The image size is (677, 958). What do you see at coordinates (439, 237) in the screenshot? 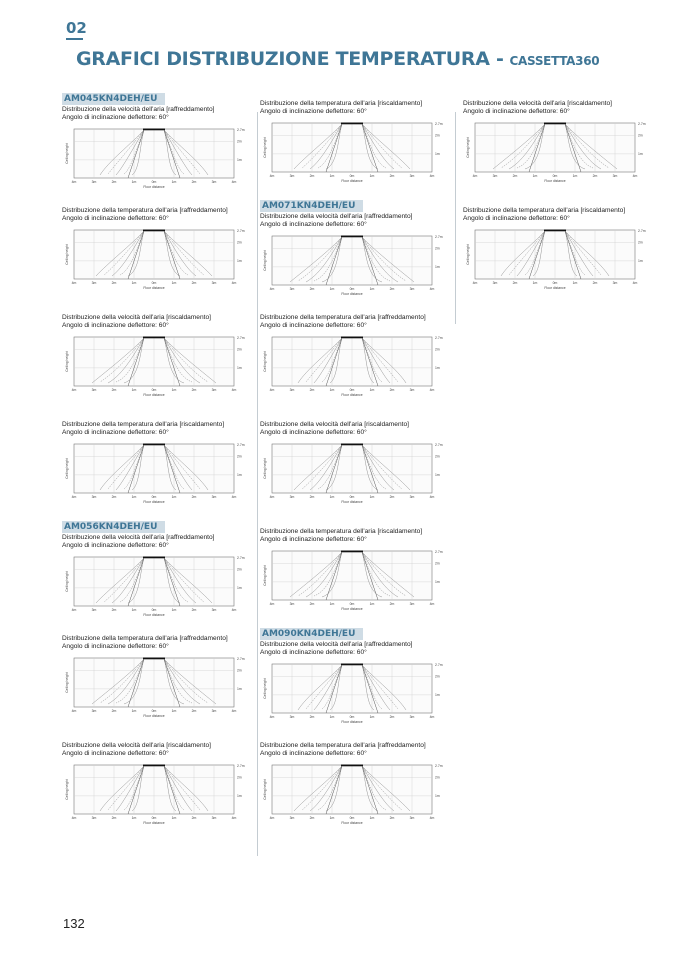
I see `y-tick-label: 2.7m` at bounding box center [439, 237].